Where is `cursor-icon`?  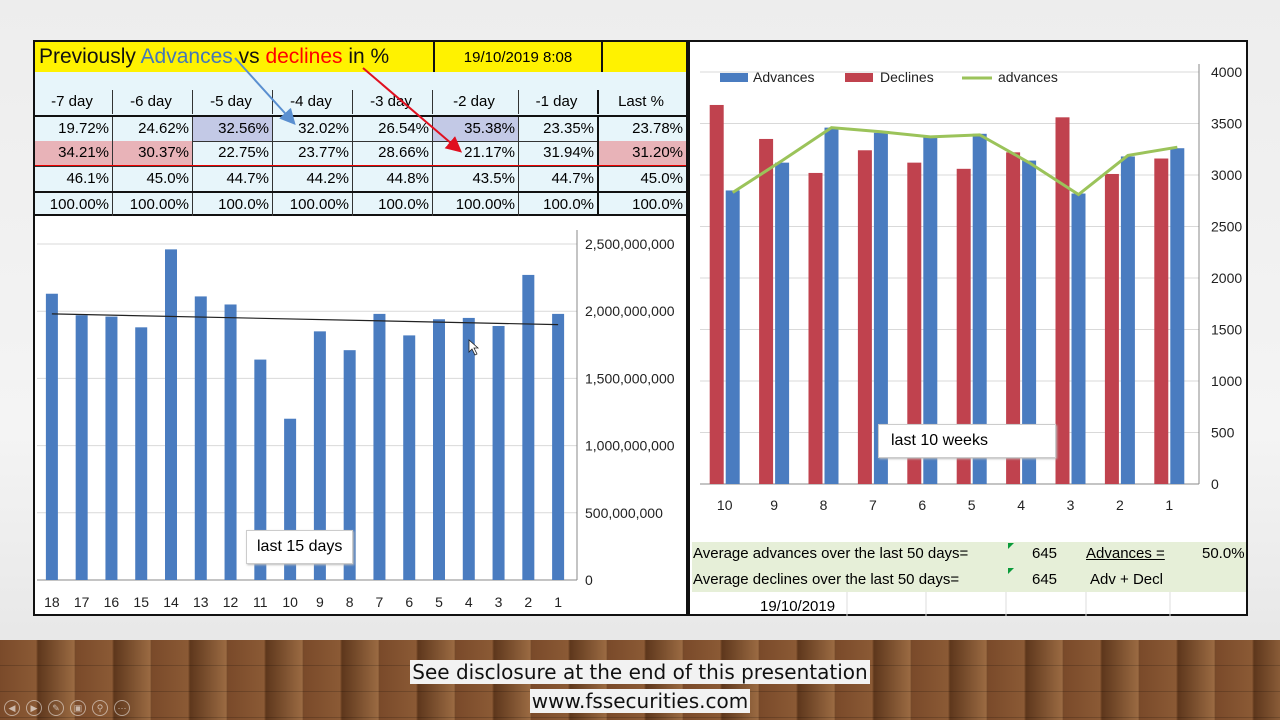
cursor-icon is located at coordinates (474, 347).